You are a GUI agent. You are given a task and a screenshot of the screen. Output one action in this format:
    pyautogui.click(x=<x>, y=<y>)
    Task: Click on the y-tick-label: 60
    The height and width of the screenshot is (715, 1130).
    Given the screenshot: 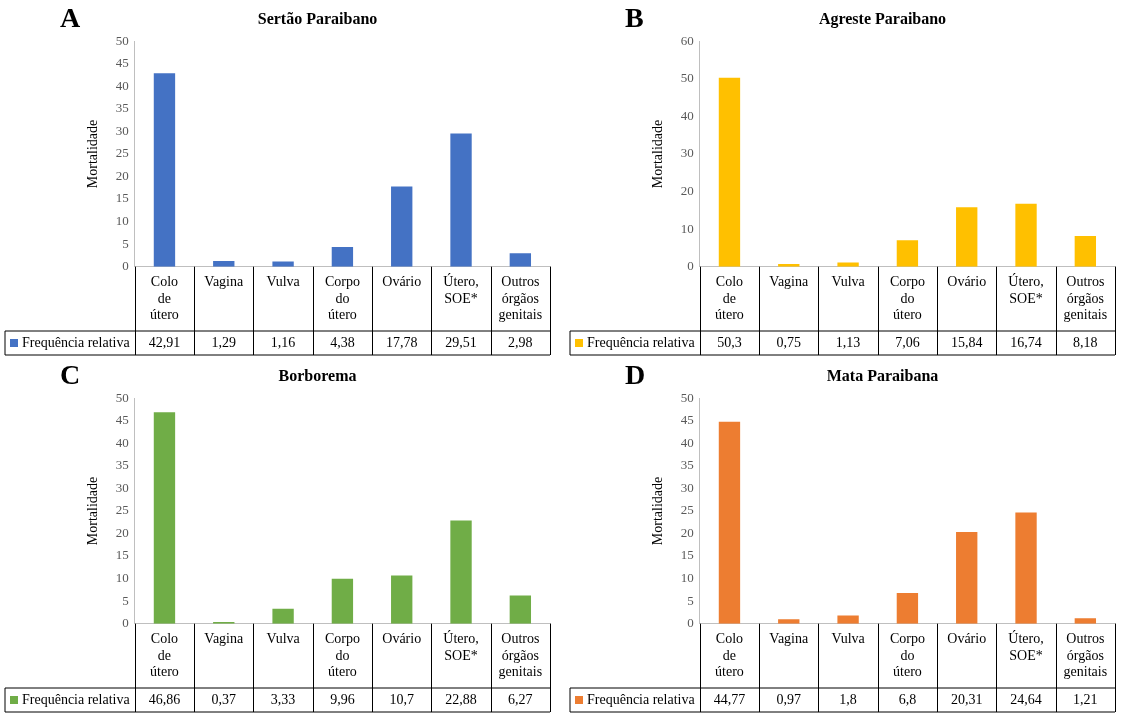 What is the action you would take?
    pyautogui.click(x=687, y=40)
    